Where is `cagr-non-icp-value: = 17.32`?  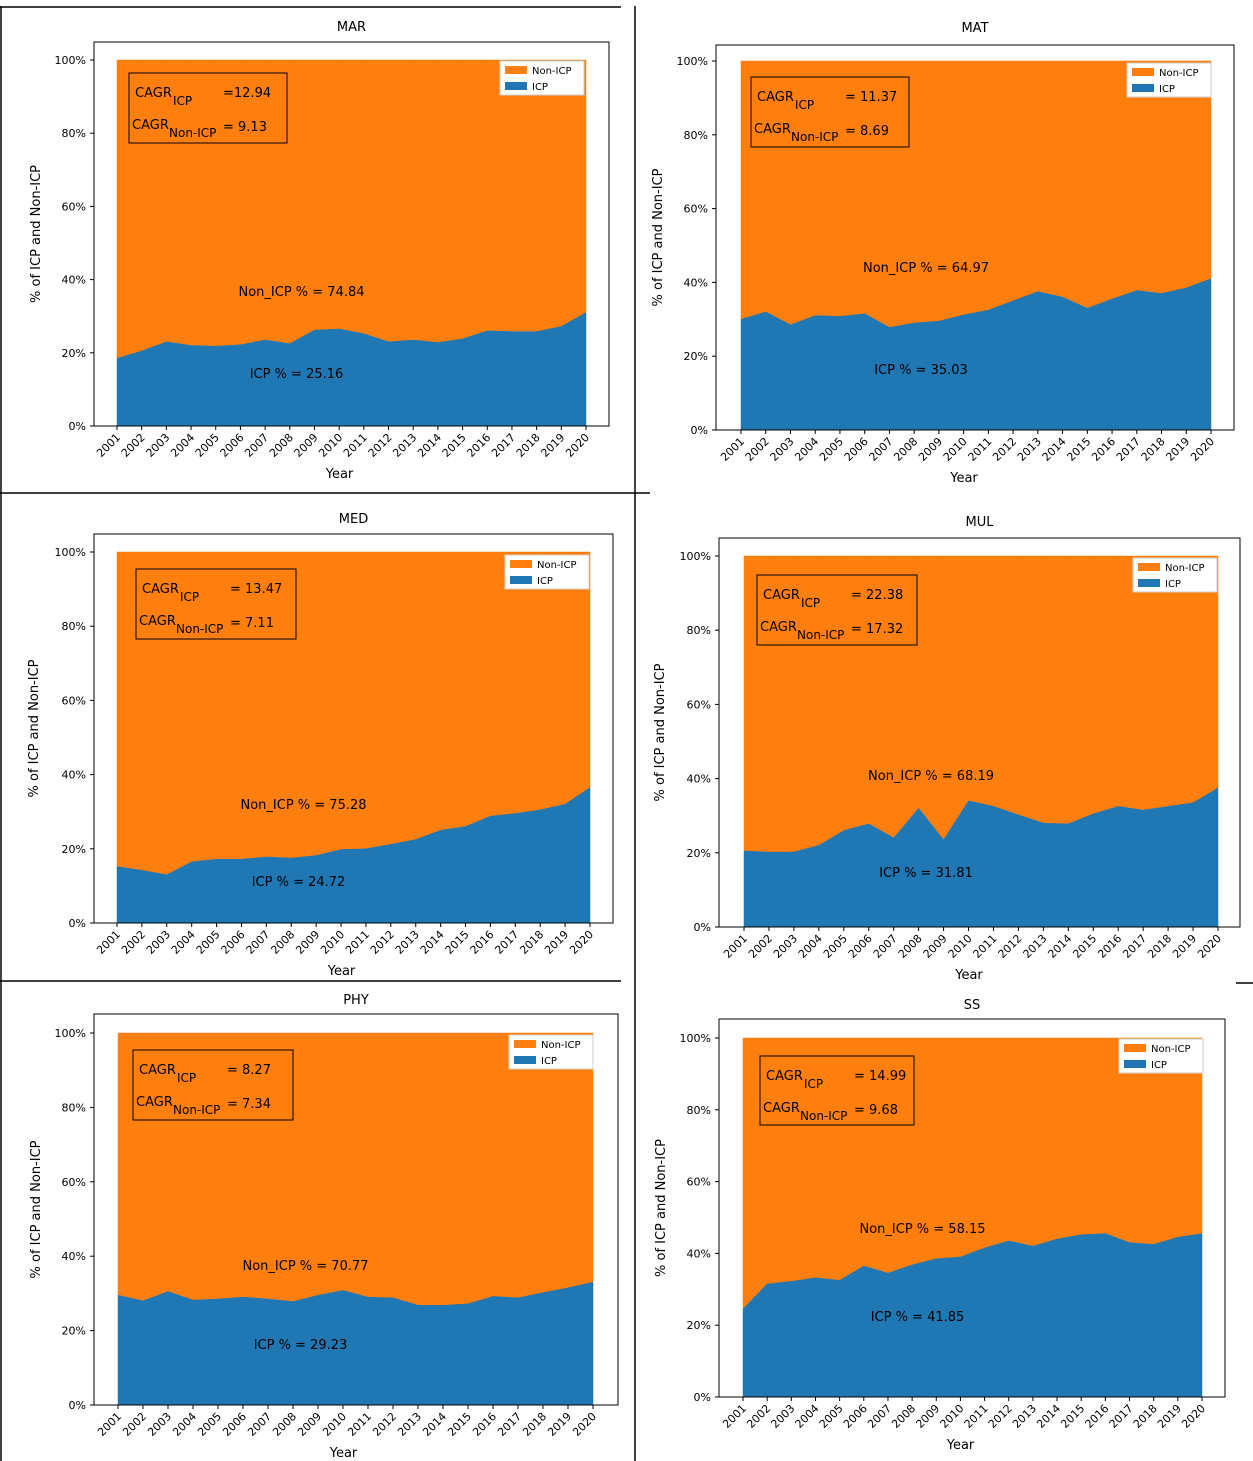
cagr-non-icp-value: = 17.32 is located at coordinates (877, 629).